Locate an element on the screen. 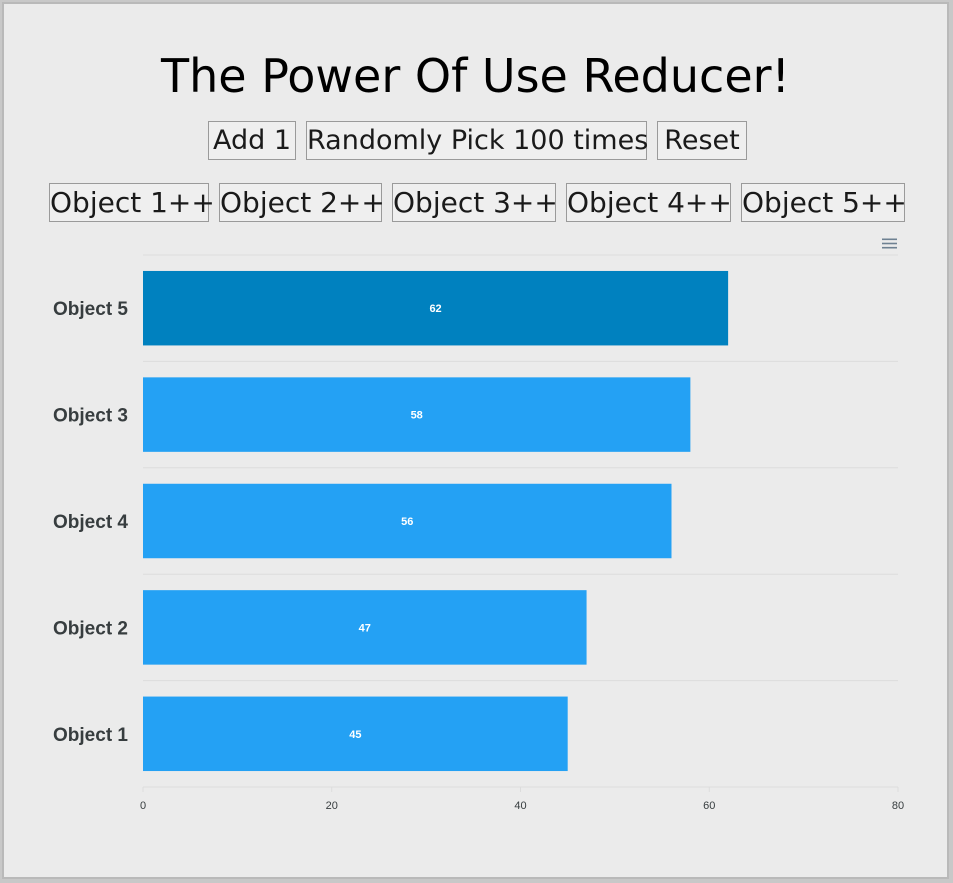 The image size is (953, 883). data-label: 45 is located at coordinates (355, 735).